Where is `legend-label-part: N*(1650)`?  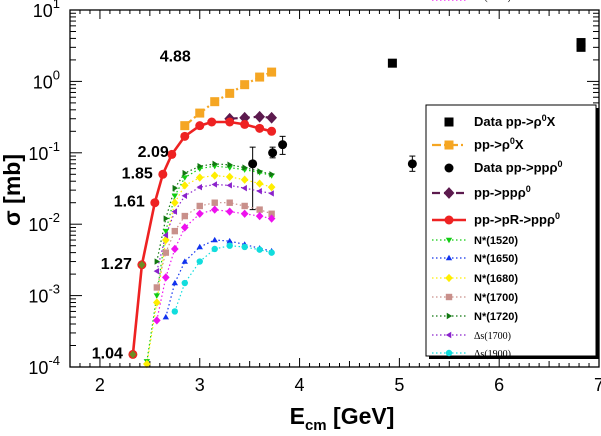
legend-label-part: N*(1650) is located at coordinates (496, 259).